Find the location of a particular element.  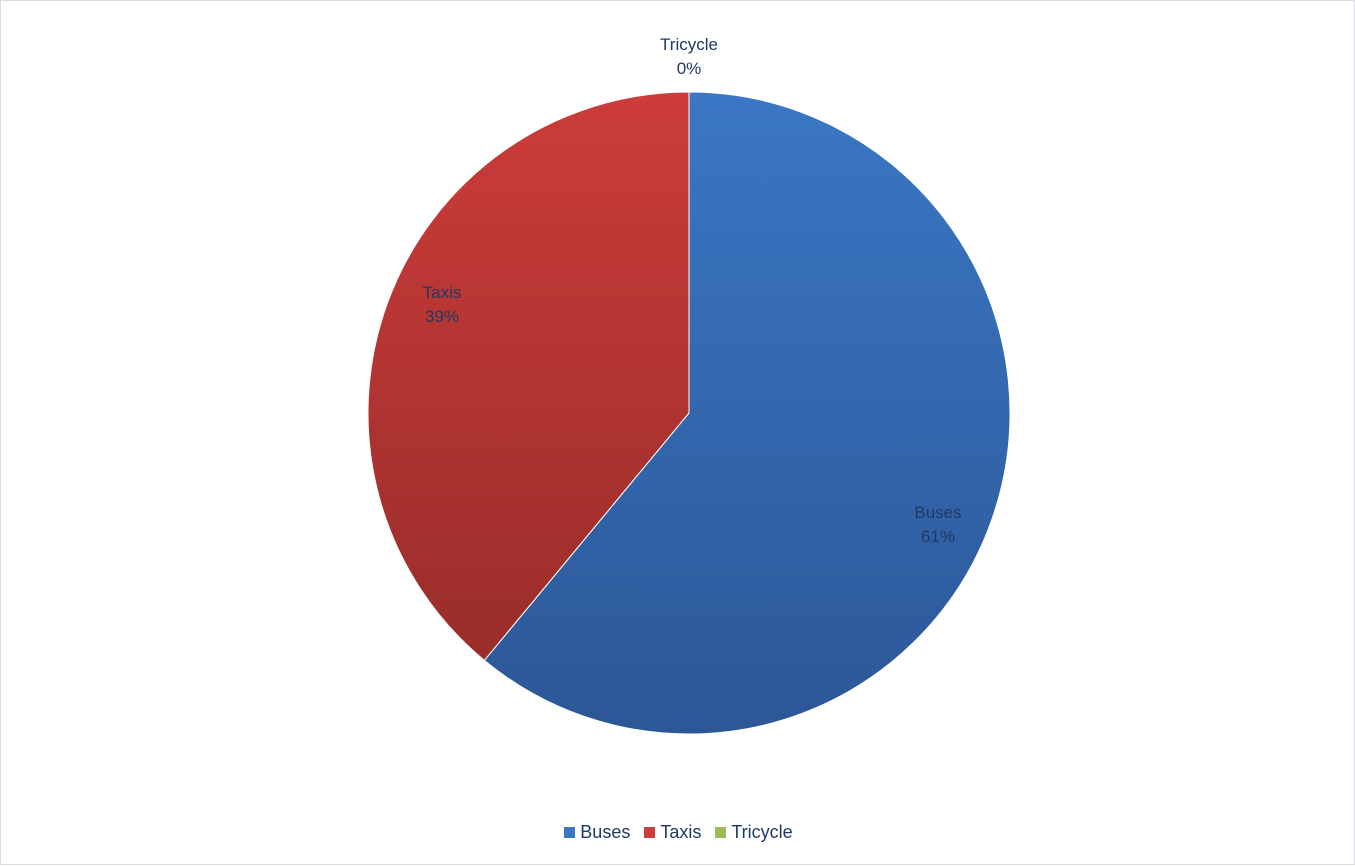

data-label-tricycle-value: 0% is located at coordinates (689, 68).